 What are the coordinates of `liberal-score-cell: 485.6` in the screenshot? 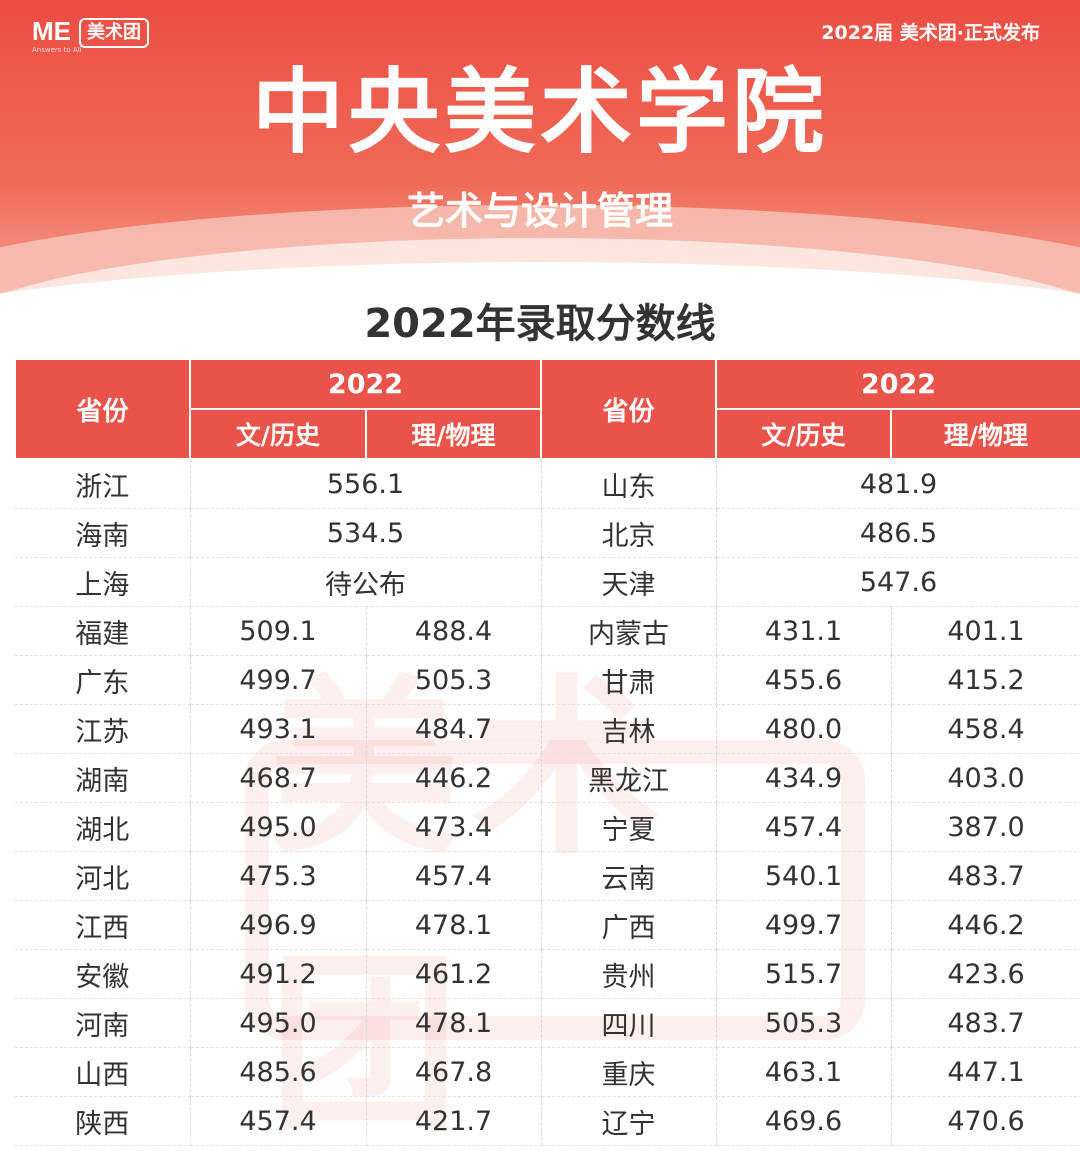 It's located at (278, 1072).